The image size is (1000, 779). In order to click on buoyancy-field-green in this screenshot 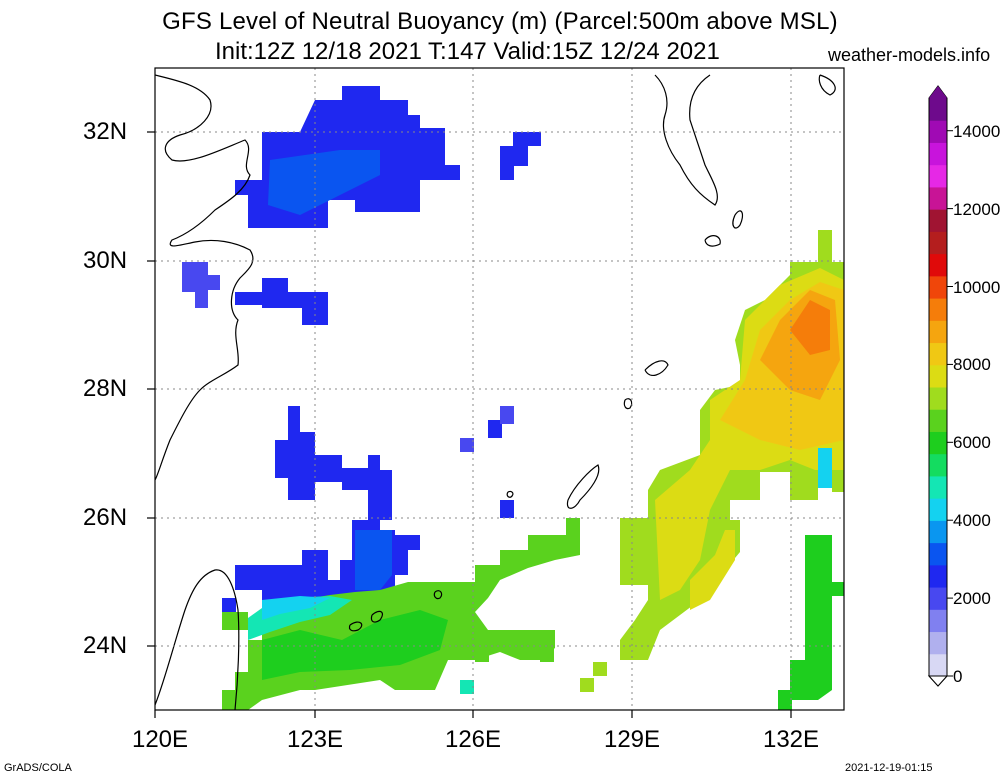, I will do `click(414, 614)`.